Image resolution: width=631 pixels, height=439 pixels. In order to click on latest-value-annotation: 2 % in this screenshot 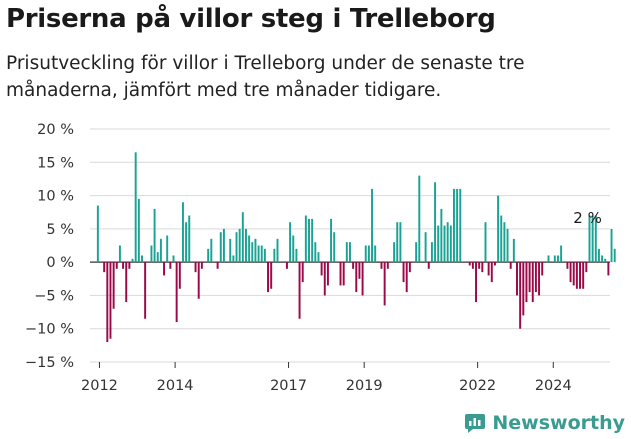, I will do `click(587, 218)`.